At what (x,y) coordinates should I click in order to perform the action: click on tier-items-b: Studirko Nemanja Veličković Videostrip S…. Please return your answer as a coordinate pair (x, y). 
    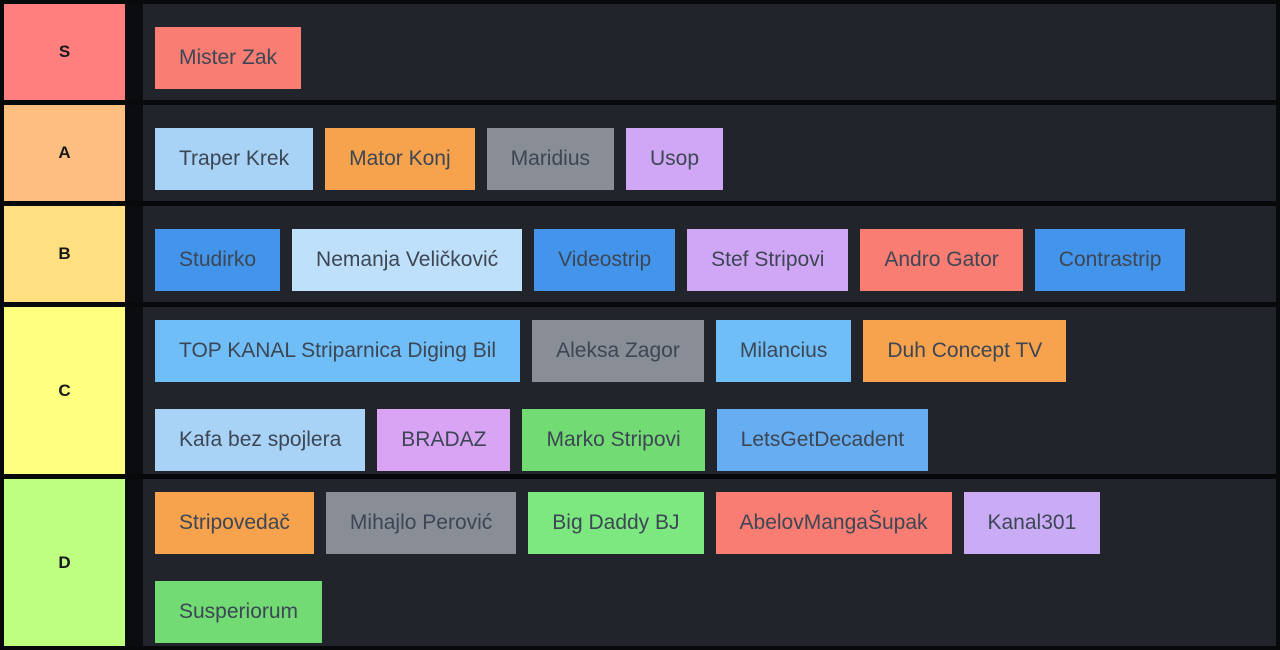
    Looking at the image, I should click on (709, 254).